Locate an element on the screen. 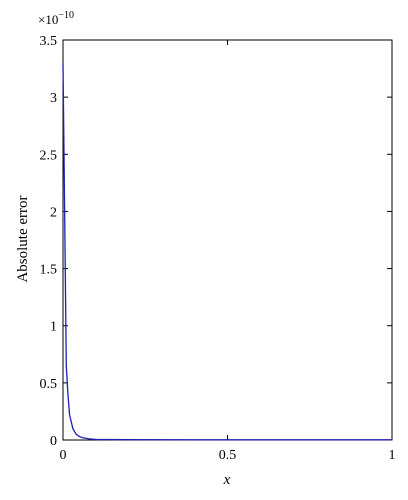  x-tick-label: 0.5 is located at coordinates (228, 455).